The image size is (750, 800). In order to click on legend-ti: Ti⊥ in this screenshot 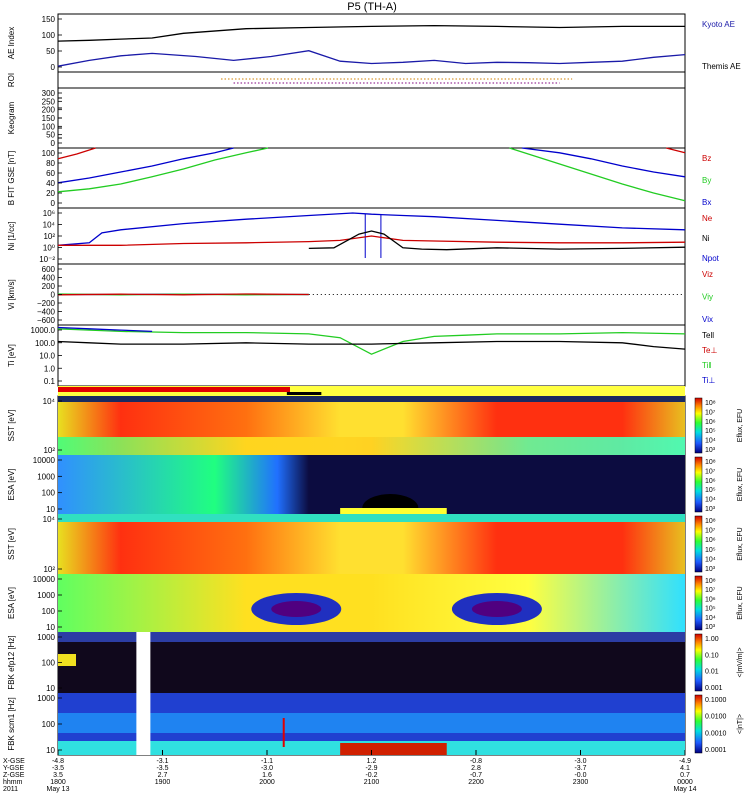, I will do `click(708, 380)`.